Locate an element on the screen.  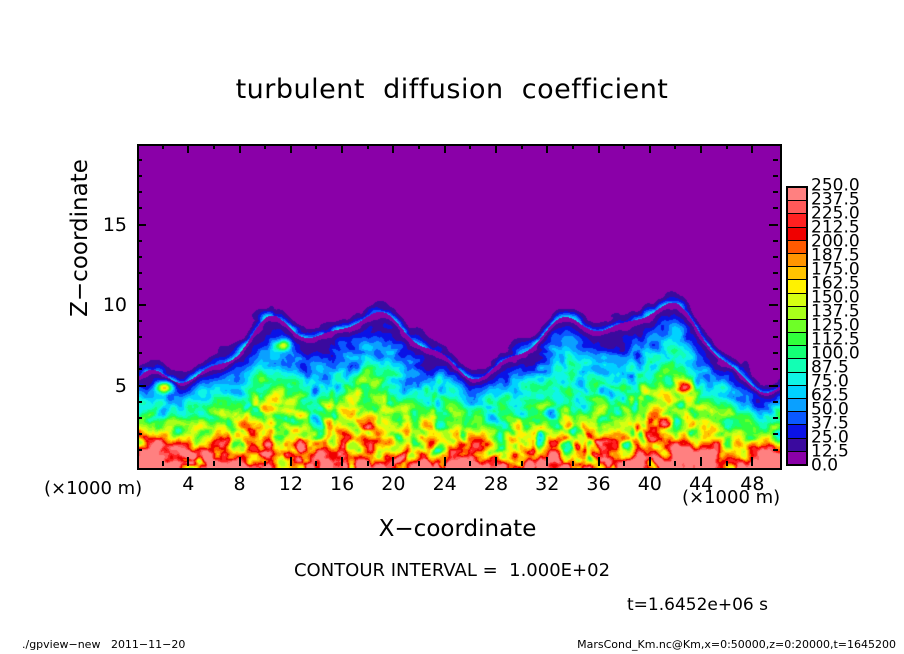
colorbar-tick-label: 187.5 is located at coordinates (835, 255).